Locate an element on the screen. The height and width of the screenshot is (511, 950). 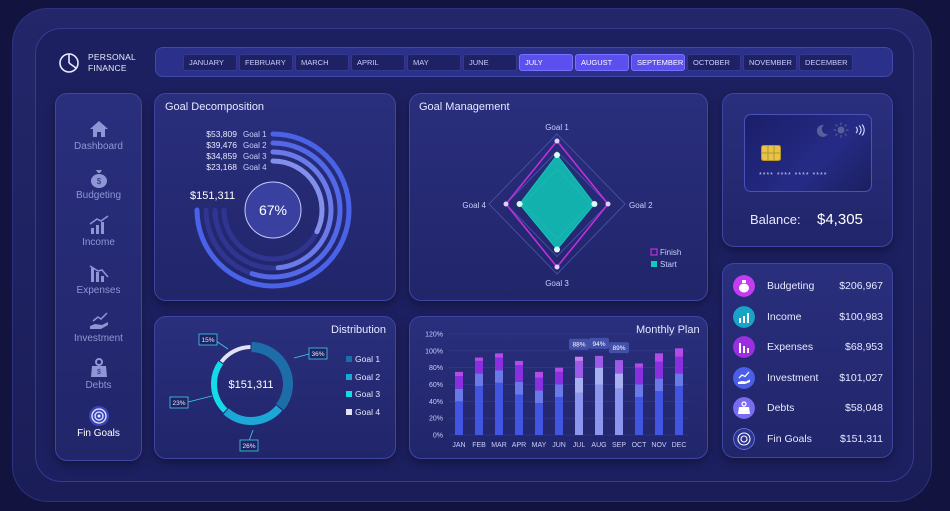
sidebar-item-investment: Investment is located at coordinates (98, 327).